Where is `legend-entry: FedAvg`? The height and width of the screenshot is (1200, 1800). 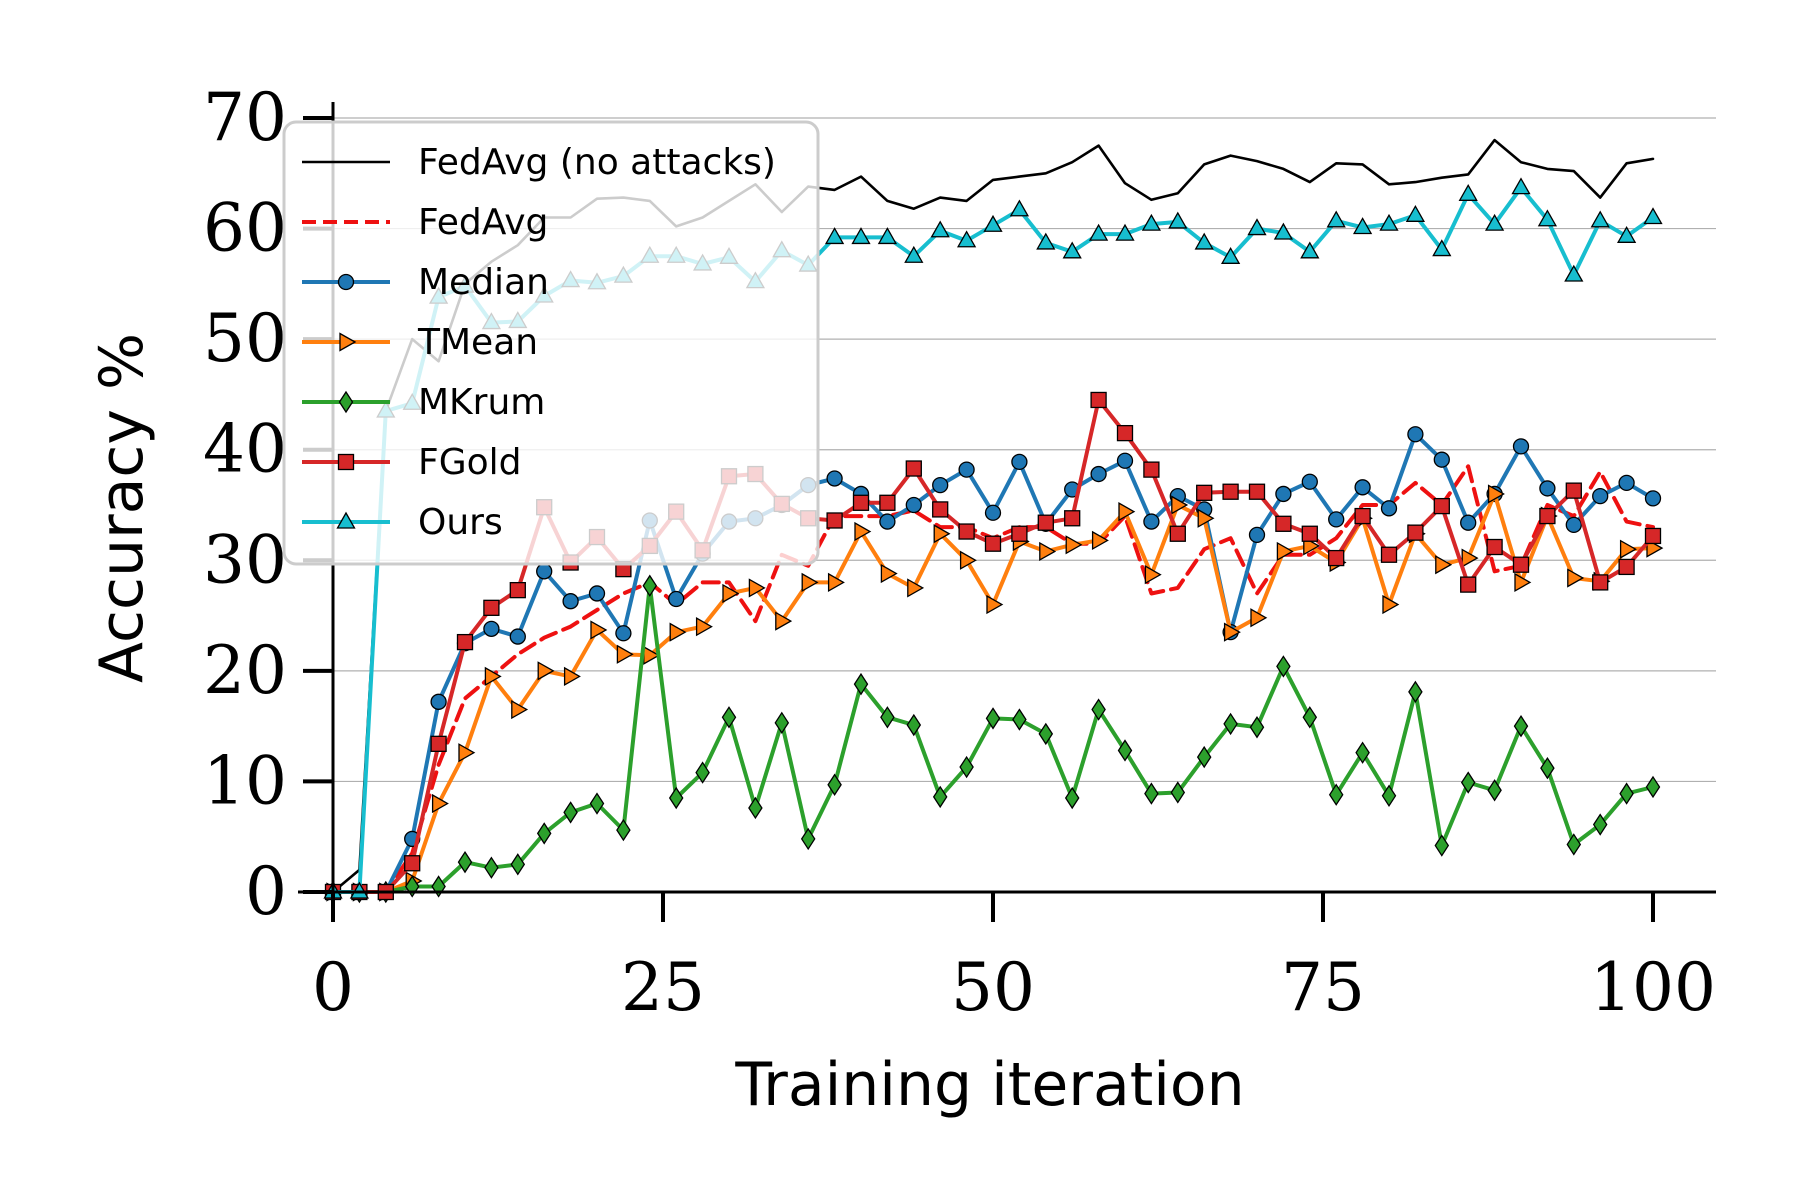
legend-entry: FedAvg is located at coordinates (425, 222).